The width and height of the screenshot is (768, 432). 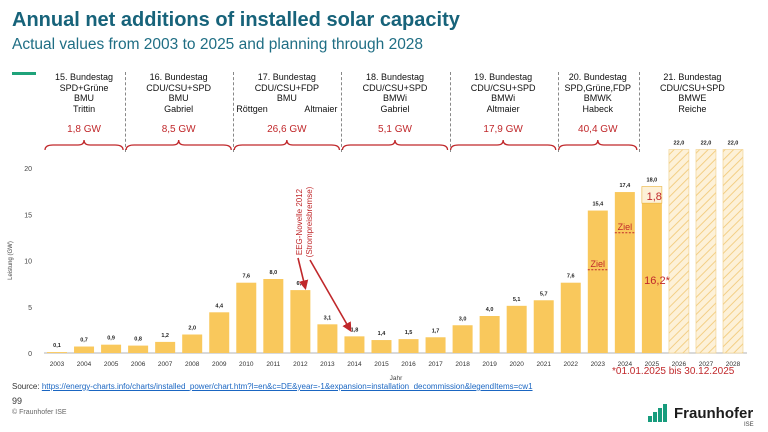 I want to click on x-tick-label: 2005, so click(x=111, y=364).